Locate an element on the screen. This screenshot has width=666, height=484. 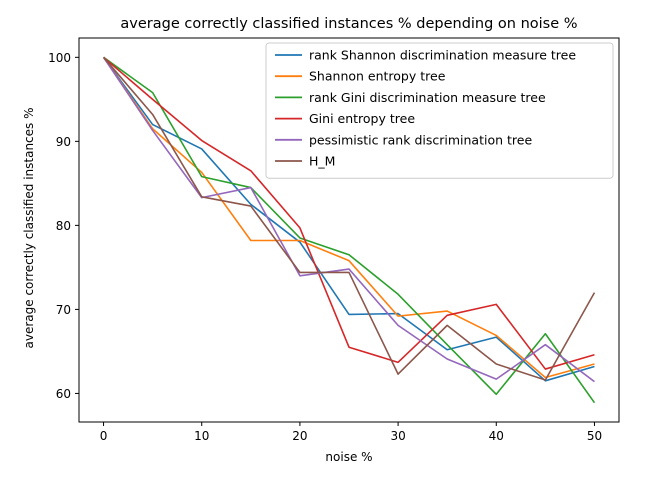
x-tick-label: 0 is located at coordinates (104, 436).